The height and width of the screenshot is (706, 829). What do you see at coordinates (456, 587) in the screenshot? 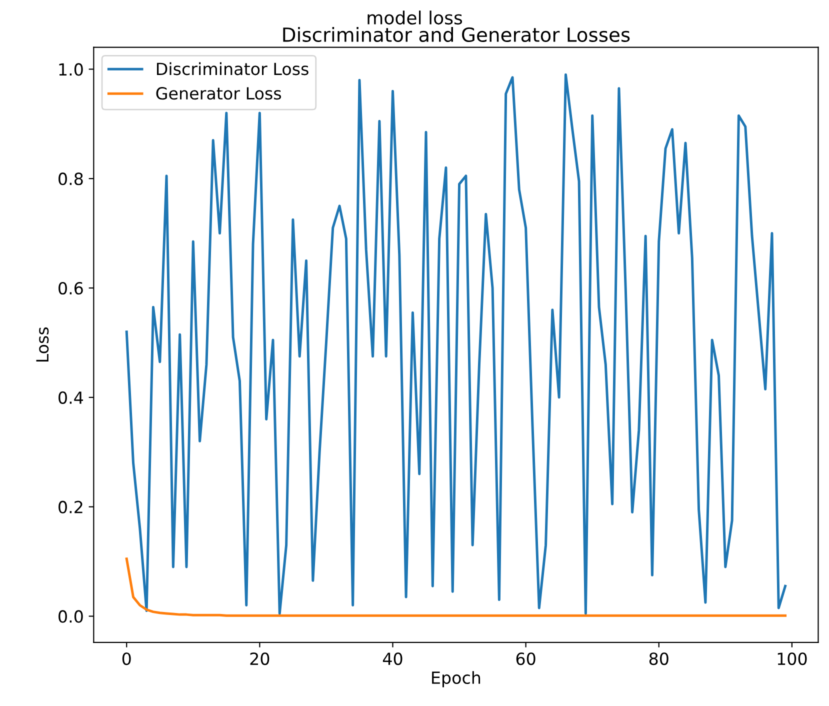
I see `line-series` at bounding box center [456, 587].